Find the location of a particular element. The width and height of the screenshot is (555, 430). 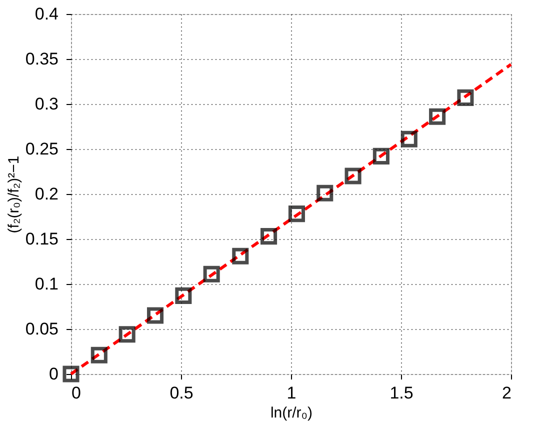

y-tick-label: 0.3 is located at coordinates (46, 104).